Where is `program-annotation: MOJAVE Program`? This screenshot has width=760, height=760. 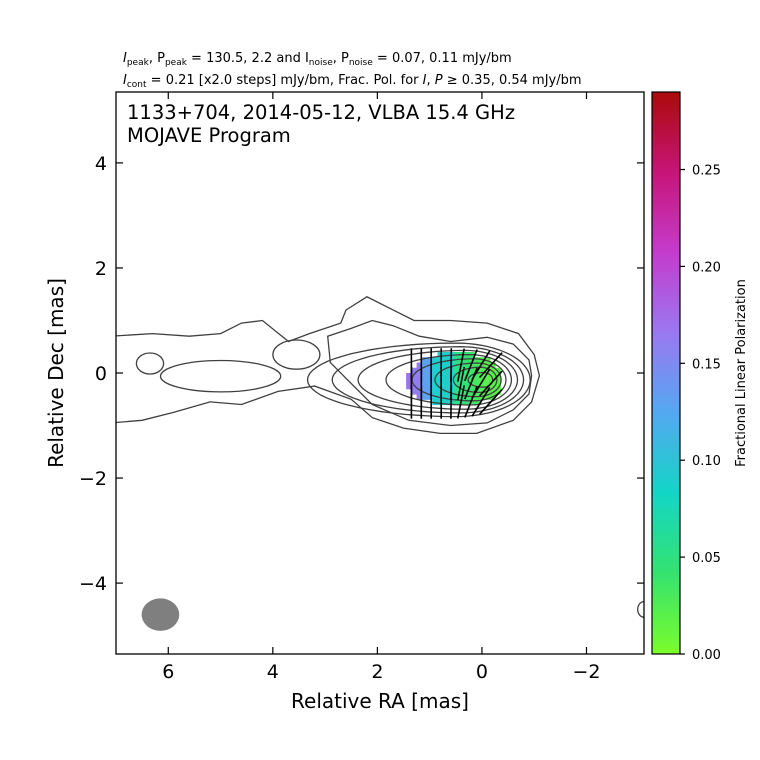 program-annotation: MOJAVE Program is located at coordinates (209, 135).